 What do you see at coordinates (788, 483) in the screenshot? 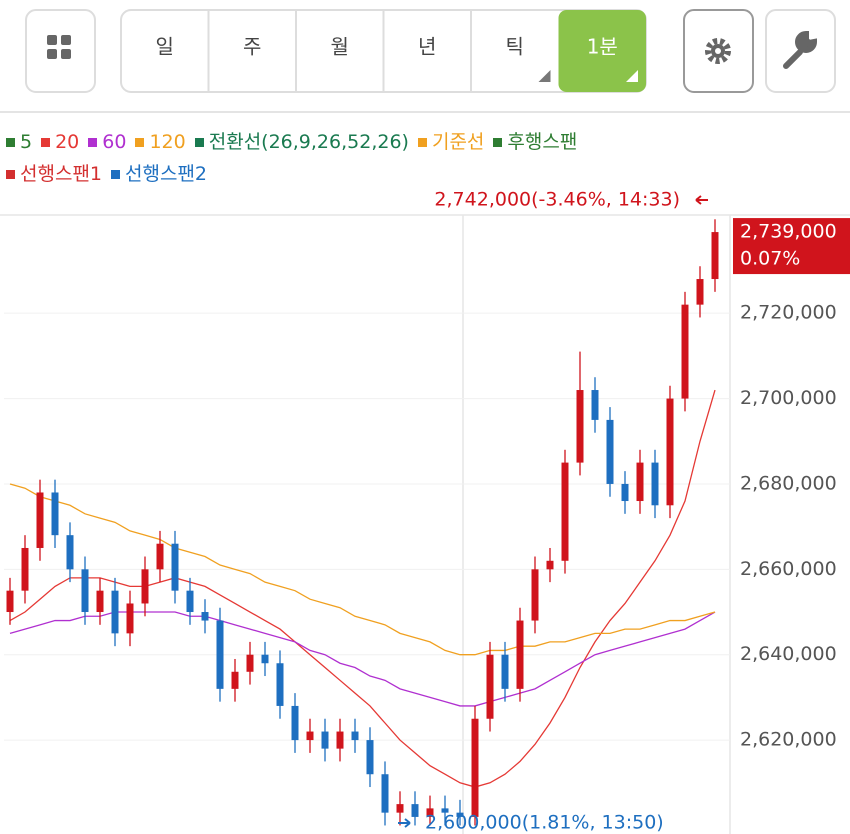
I see `y-tick-label: 2,680,000` at bounding box center [788, 483].